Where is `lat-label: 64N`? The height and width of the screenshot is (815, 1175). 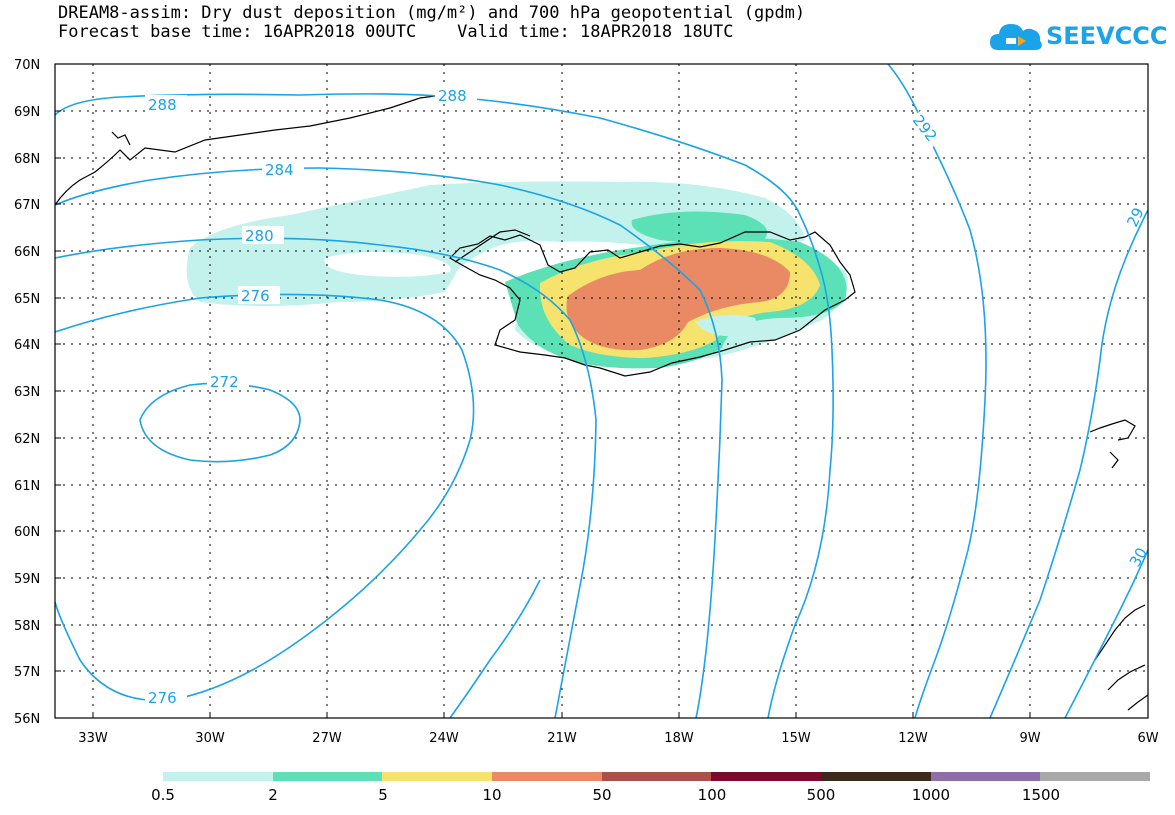 lat-label: 64N is located at coordinates (27, 345).